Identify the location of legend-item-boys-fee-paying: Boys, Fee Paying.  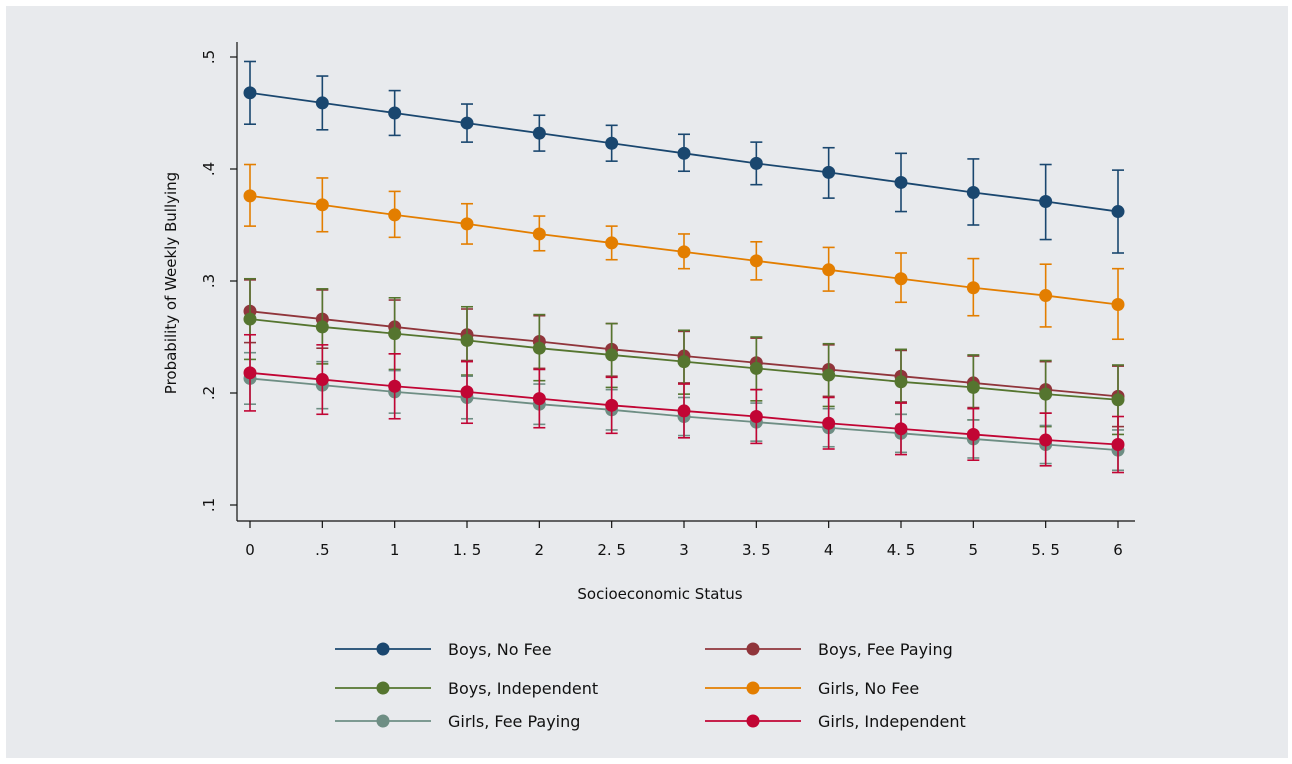
(829, 649).